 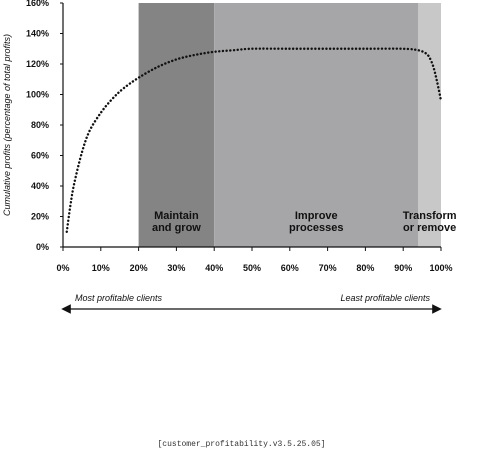 I want to click on x-tick-label: 20%, so click(x=139, y=268).